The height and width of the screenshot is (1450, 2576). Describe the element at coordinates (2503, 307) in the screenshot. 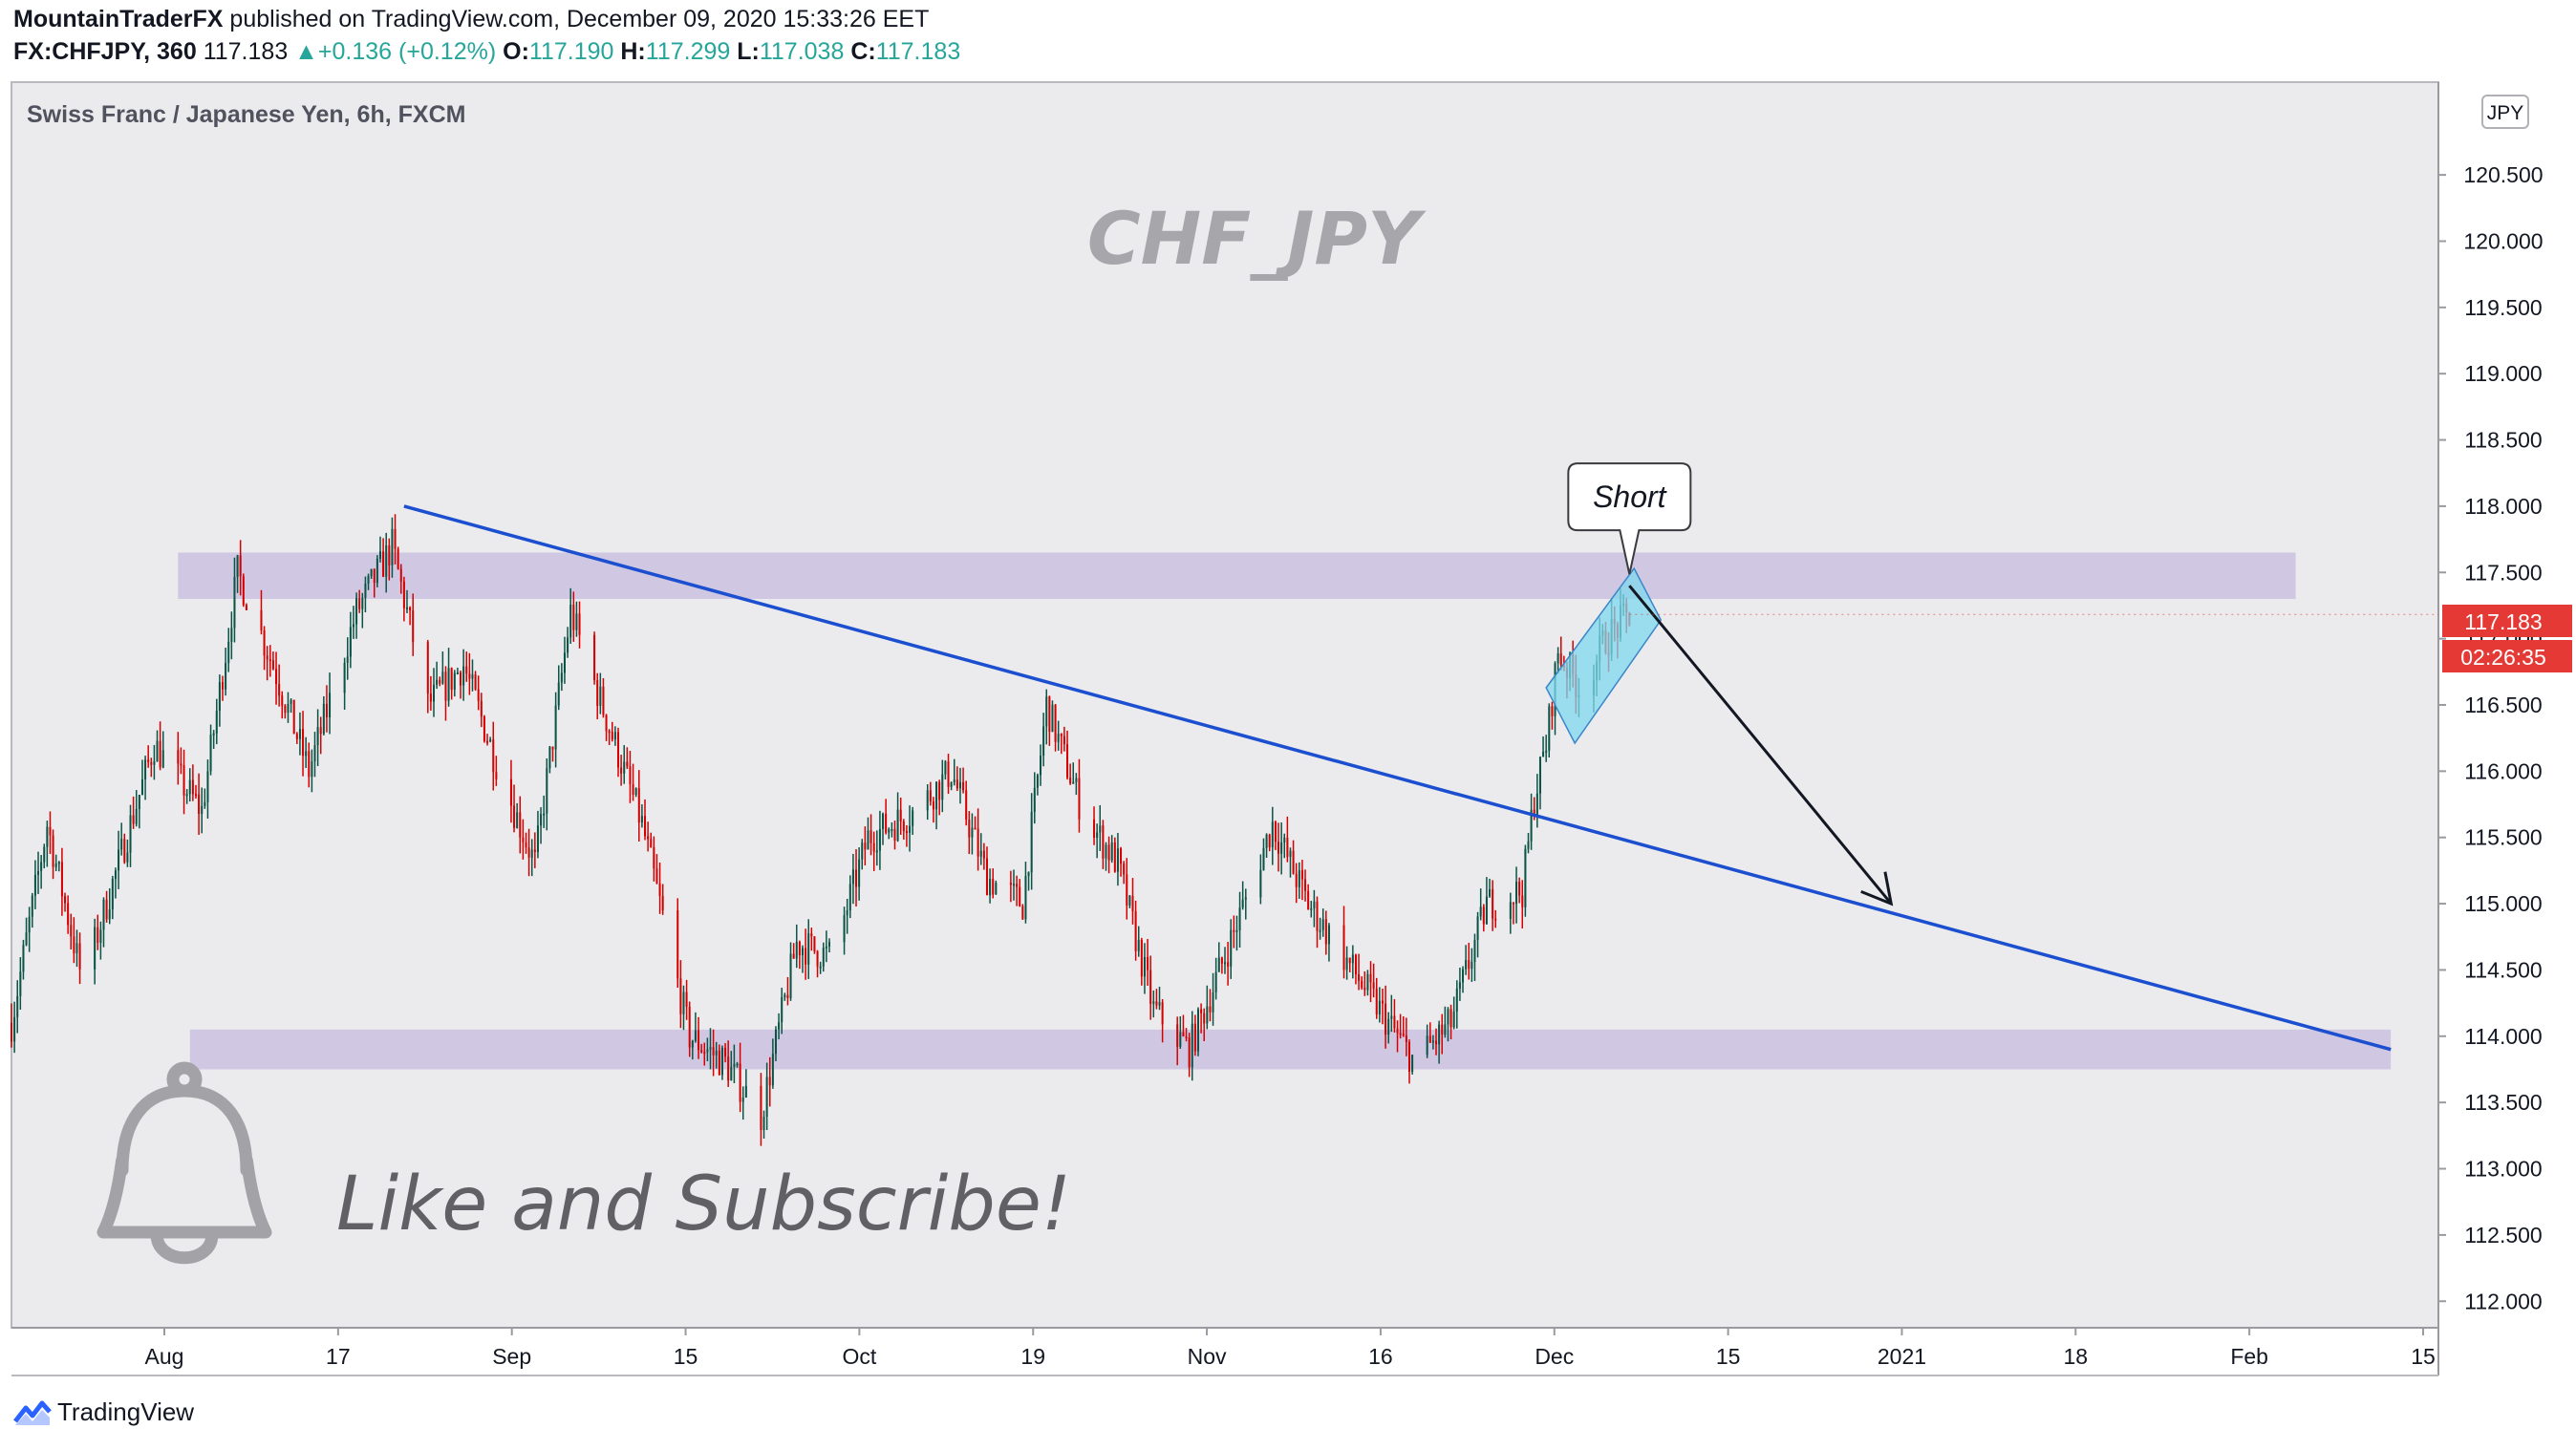

I see `price-tick-label: 119.500` at that location.